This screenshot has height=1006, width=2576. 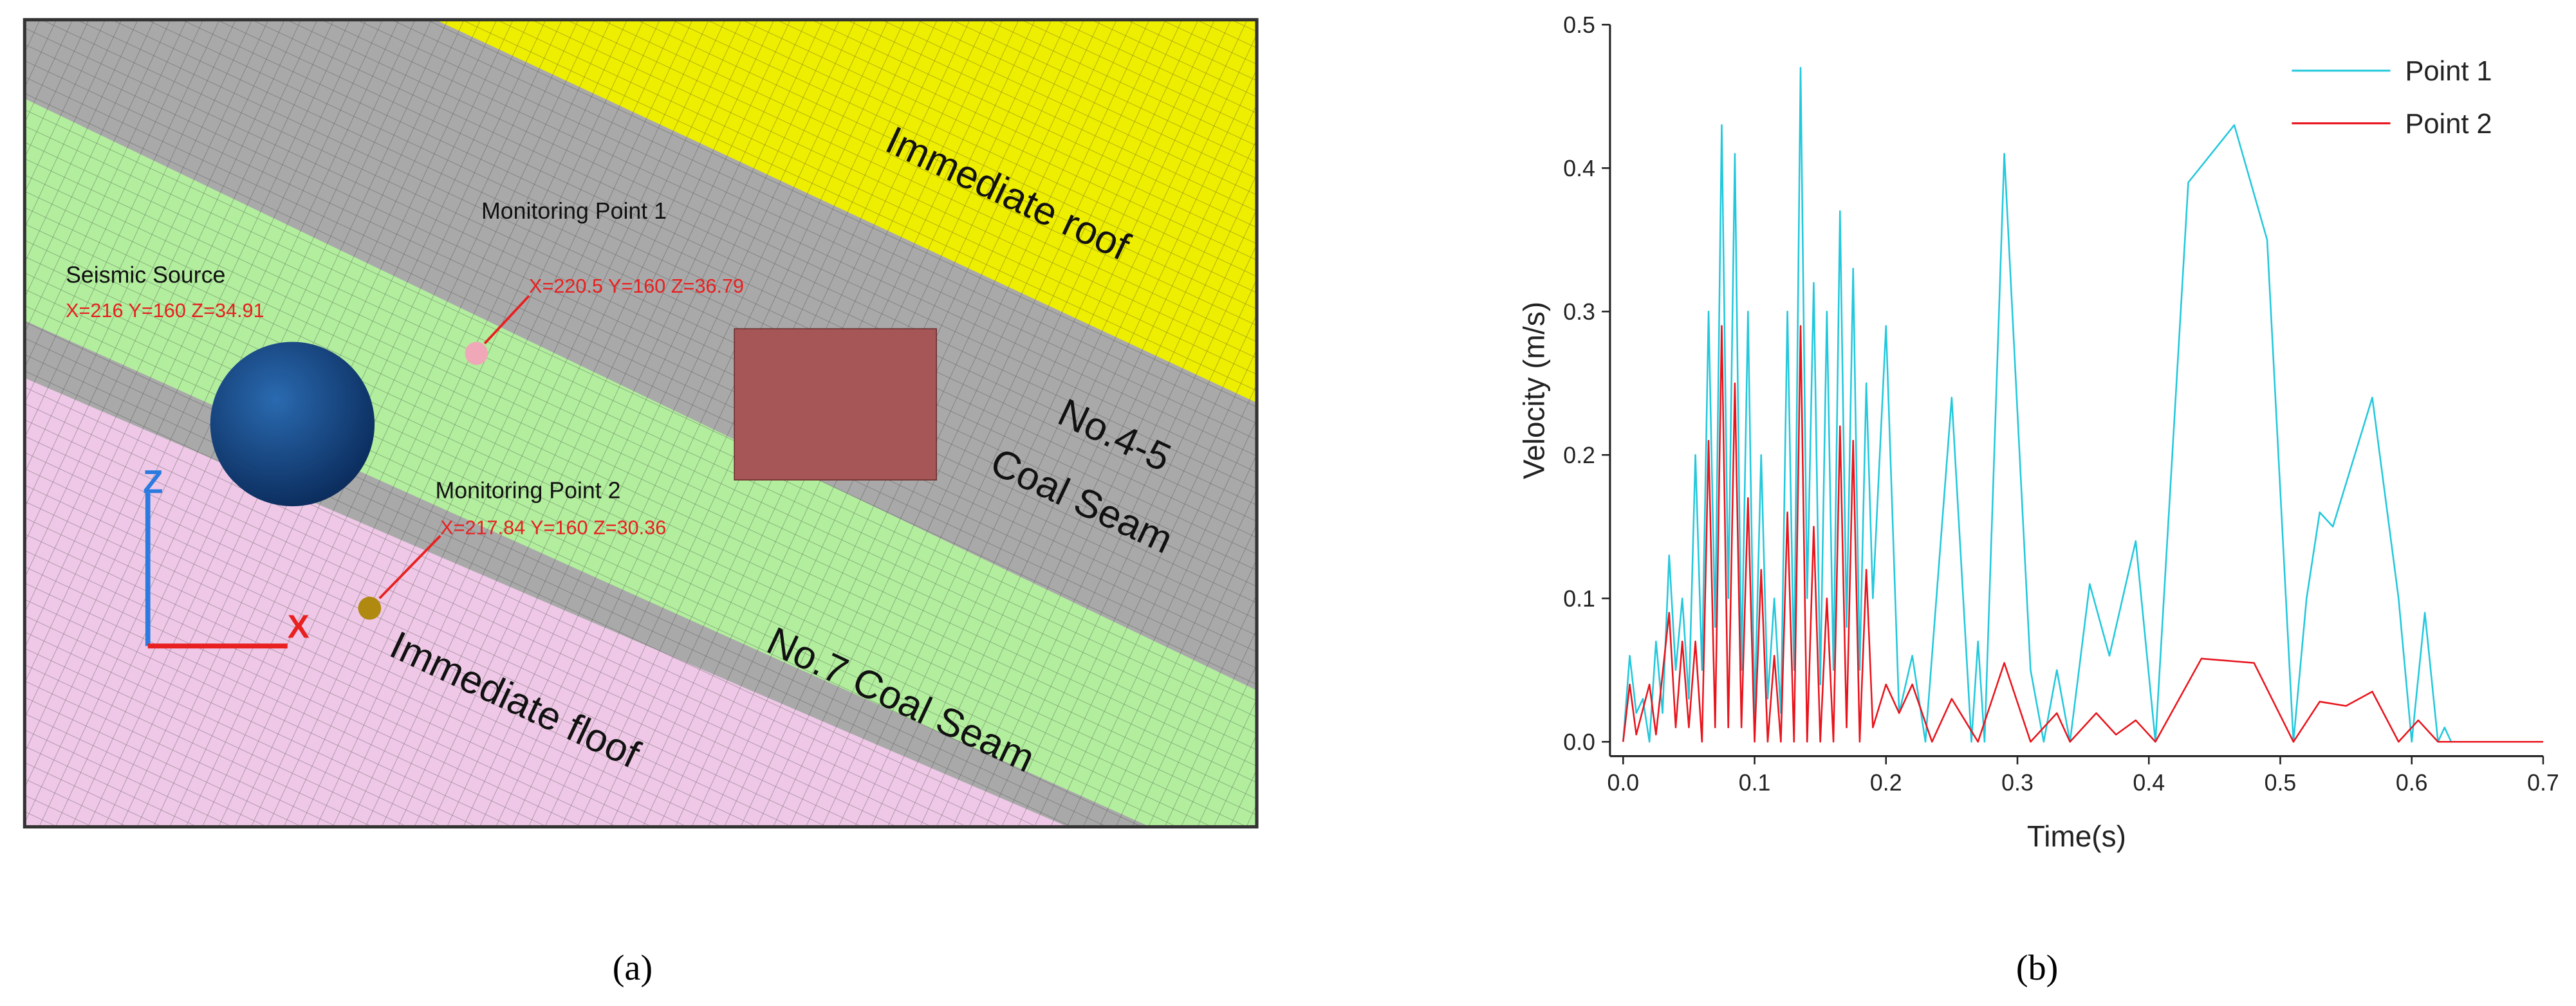 I want to click on coords: X=220.5 Y=160 Z=36.79, so click(x=636, y=286).